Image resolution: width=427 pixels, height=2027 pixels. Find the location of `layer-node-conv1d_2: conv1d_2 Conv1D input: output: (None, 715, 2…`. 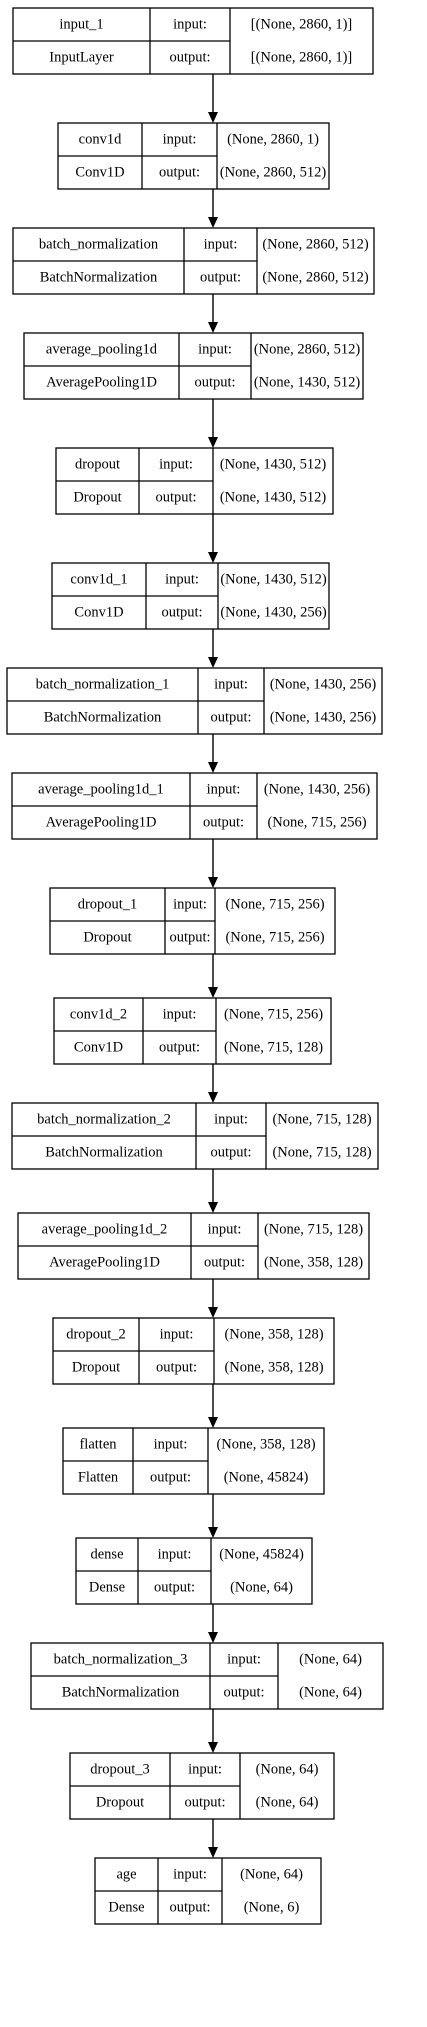

layer-node-conv1d_2: conv1d_2 Conv1D input: output: (None, 715, 2… is located at coordinates (192, 1031).